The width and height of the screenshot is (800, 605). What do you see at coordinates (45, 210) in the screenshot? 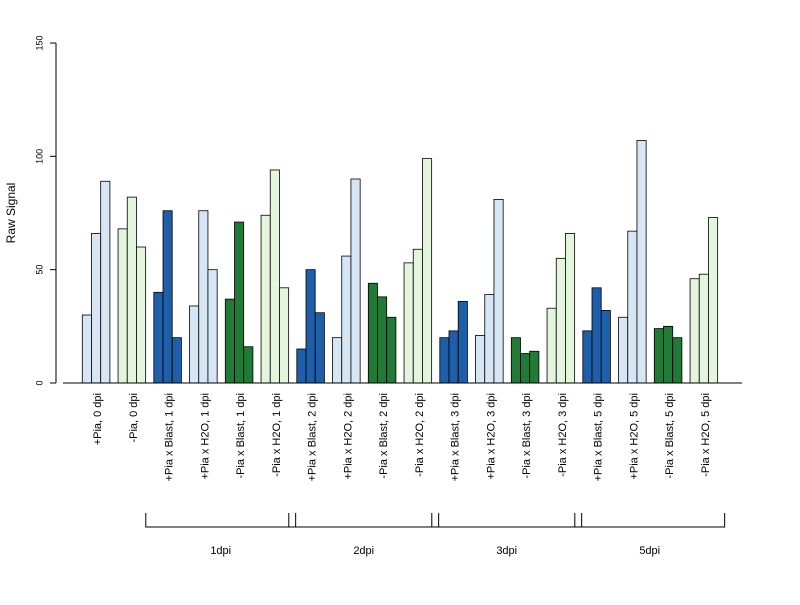
I see `y-axis: 0 50 100 150` at bounding box center [45, 210].